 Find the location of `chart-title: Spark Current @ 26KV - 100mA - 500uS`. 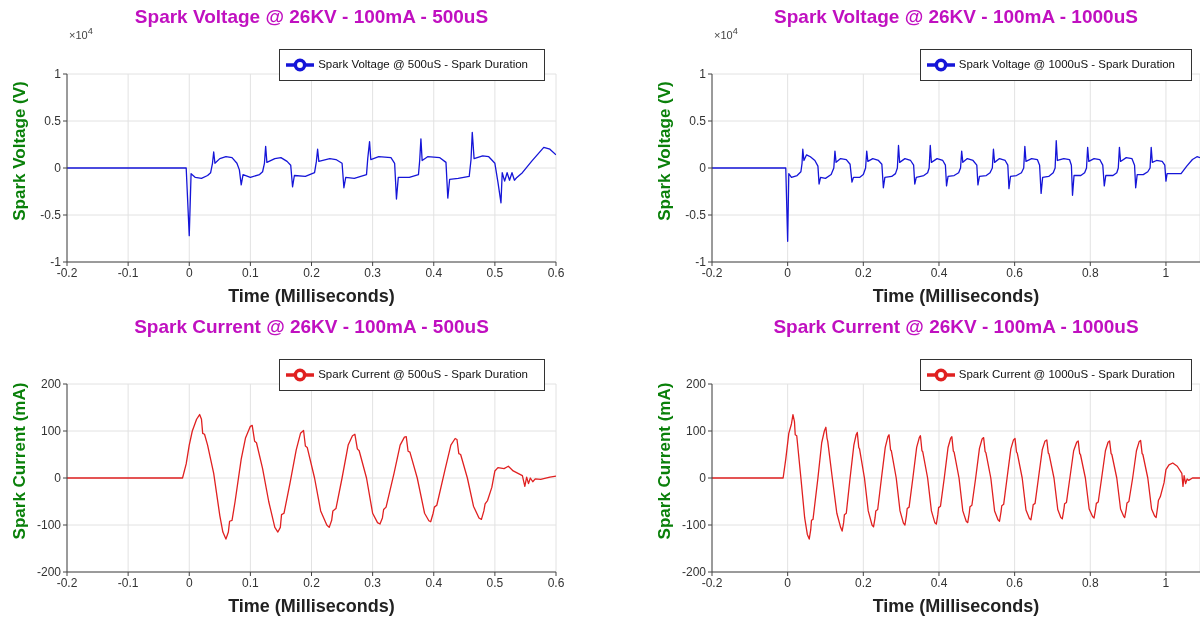

chart-title: Spark Current @ 26KV - 100mA - 500uS is located at coordinates (311, 327).